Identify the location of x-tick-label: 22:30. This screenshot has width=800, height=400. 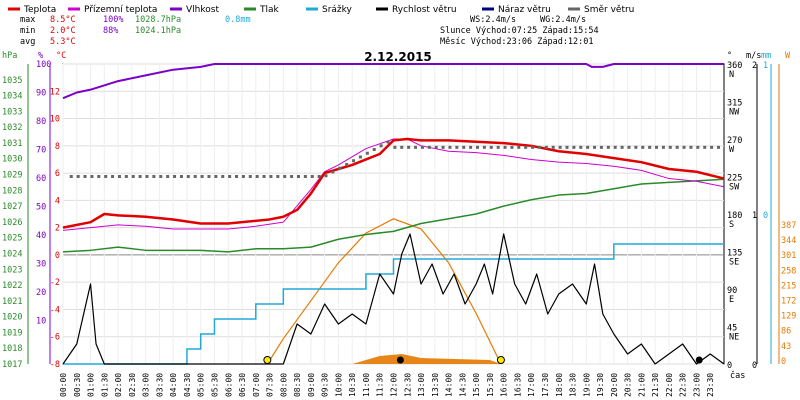
(683, 385).